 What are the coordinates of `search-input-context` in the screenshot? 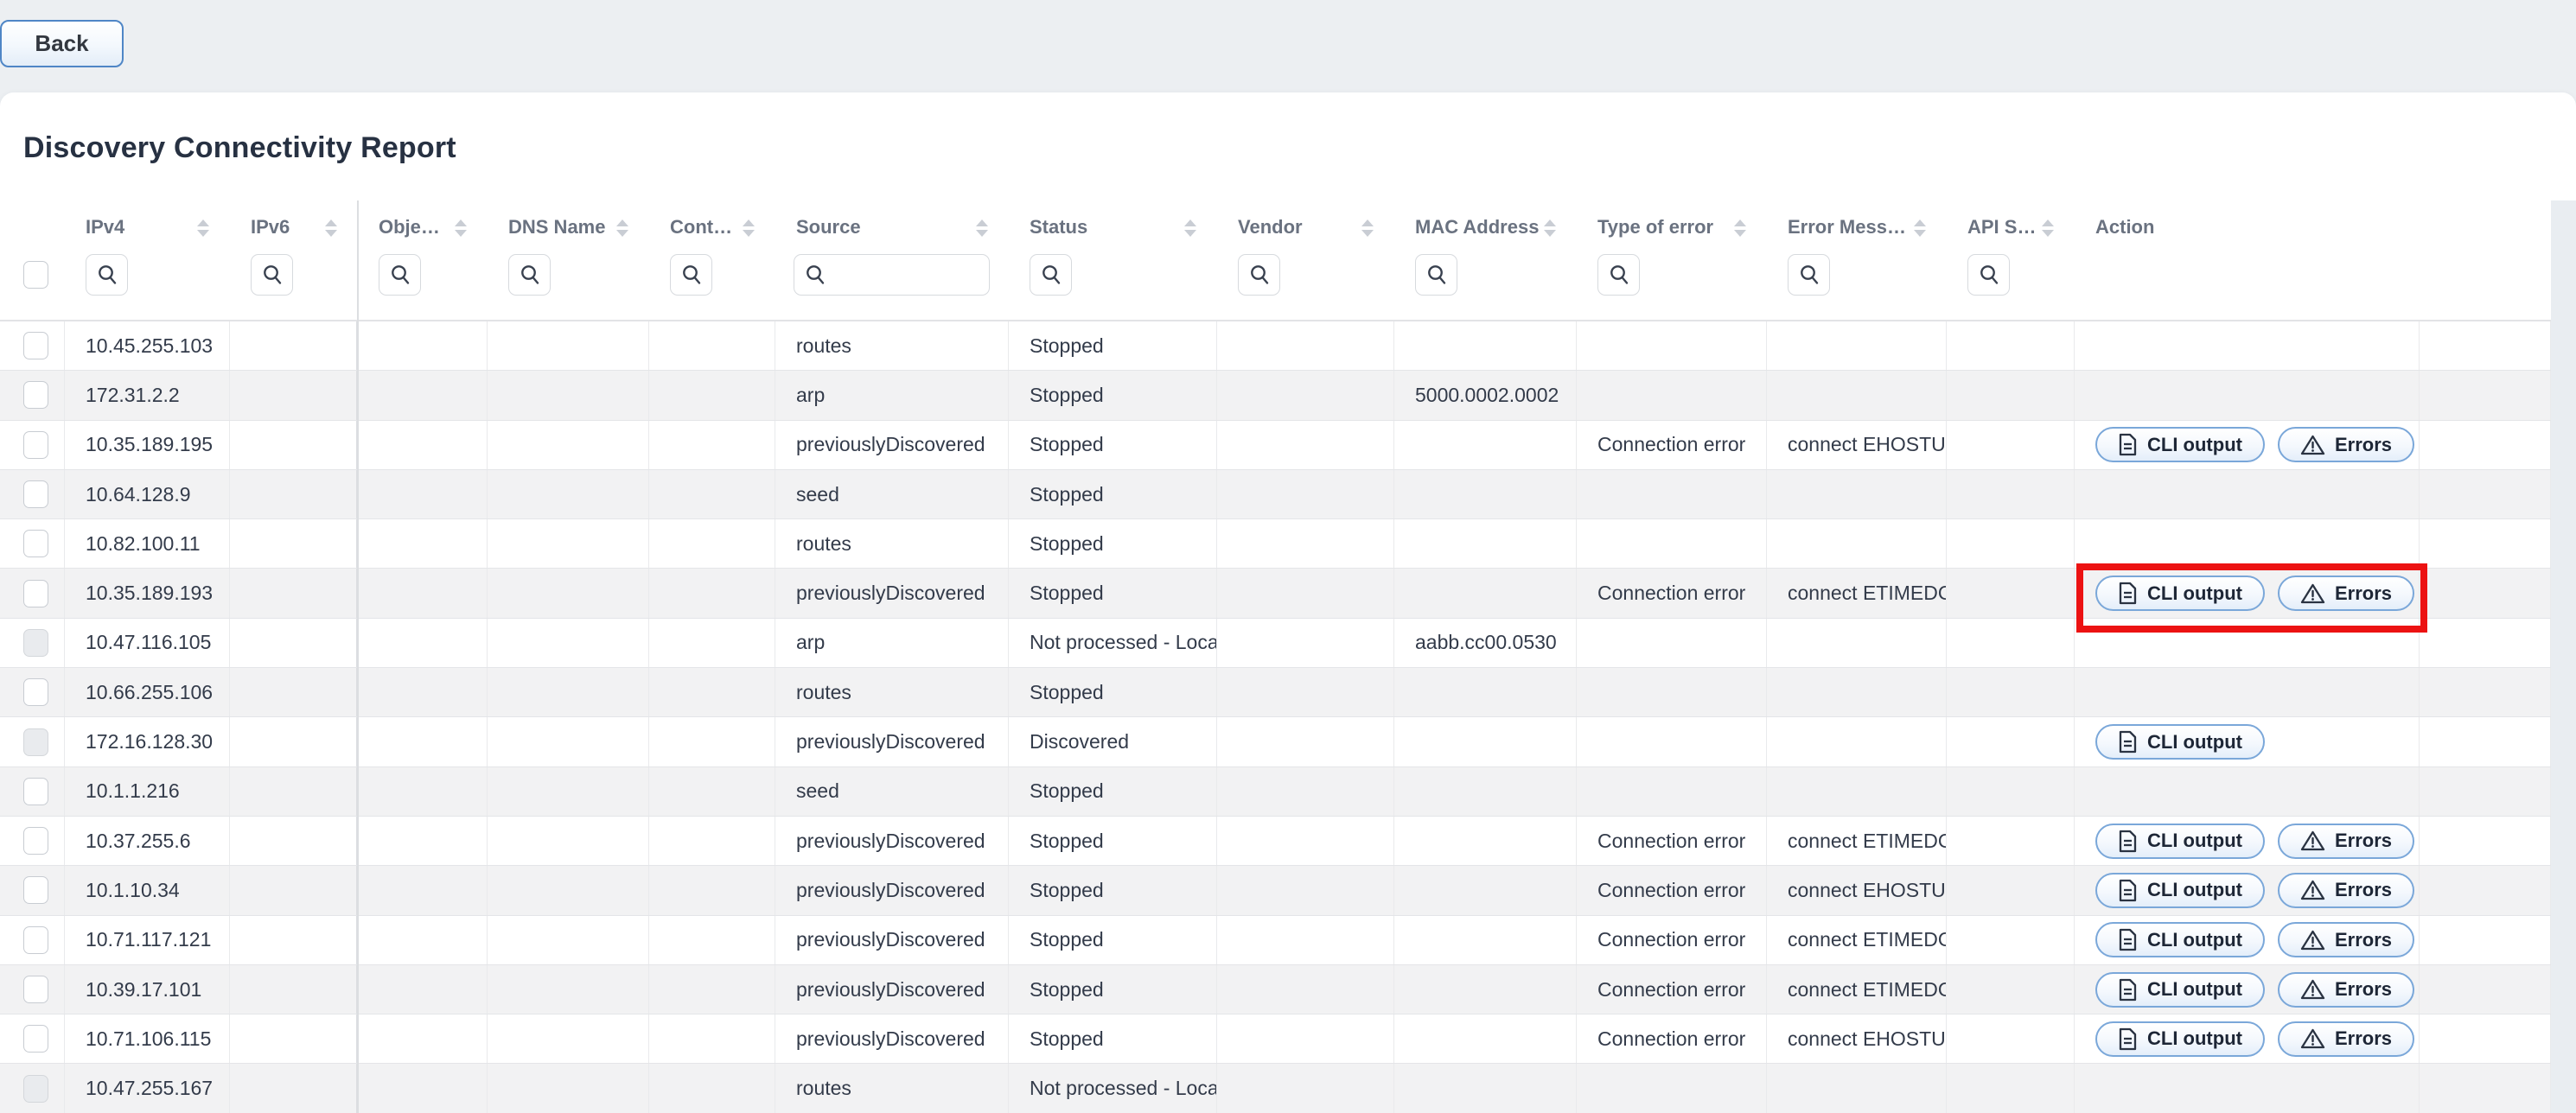 It's located at (691, 275).